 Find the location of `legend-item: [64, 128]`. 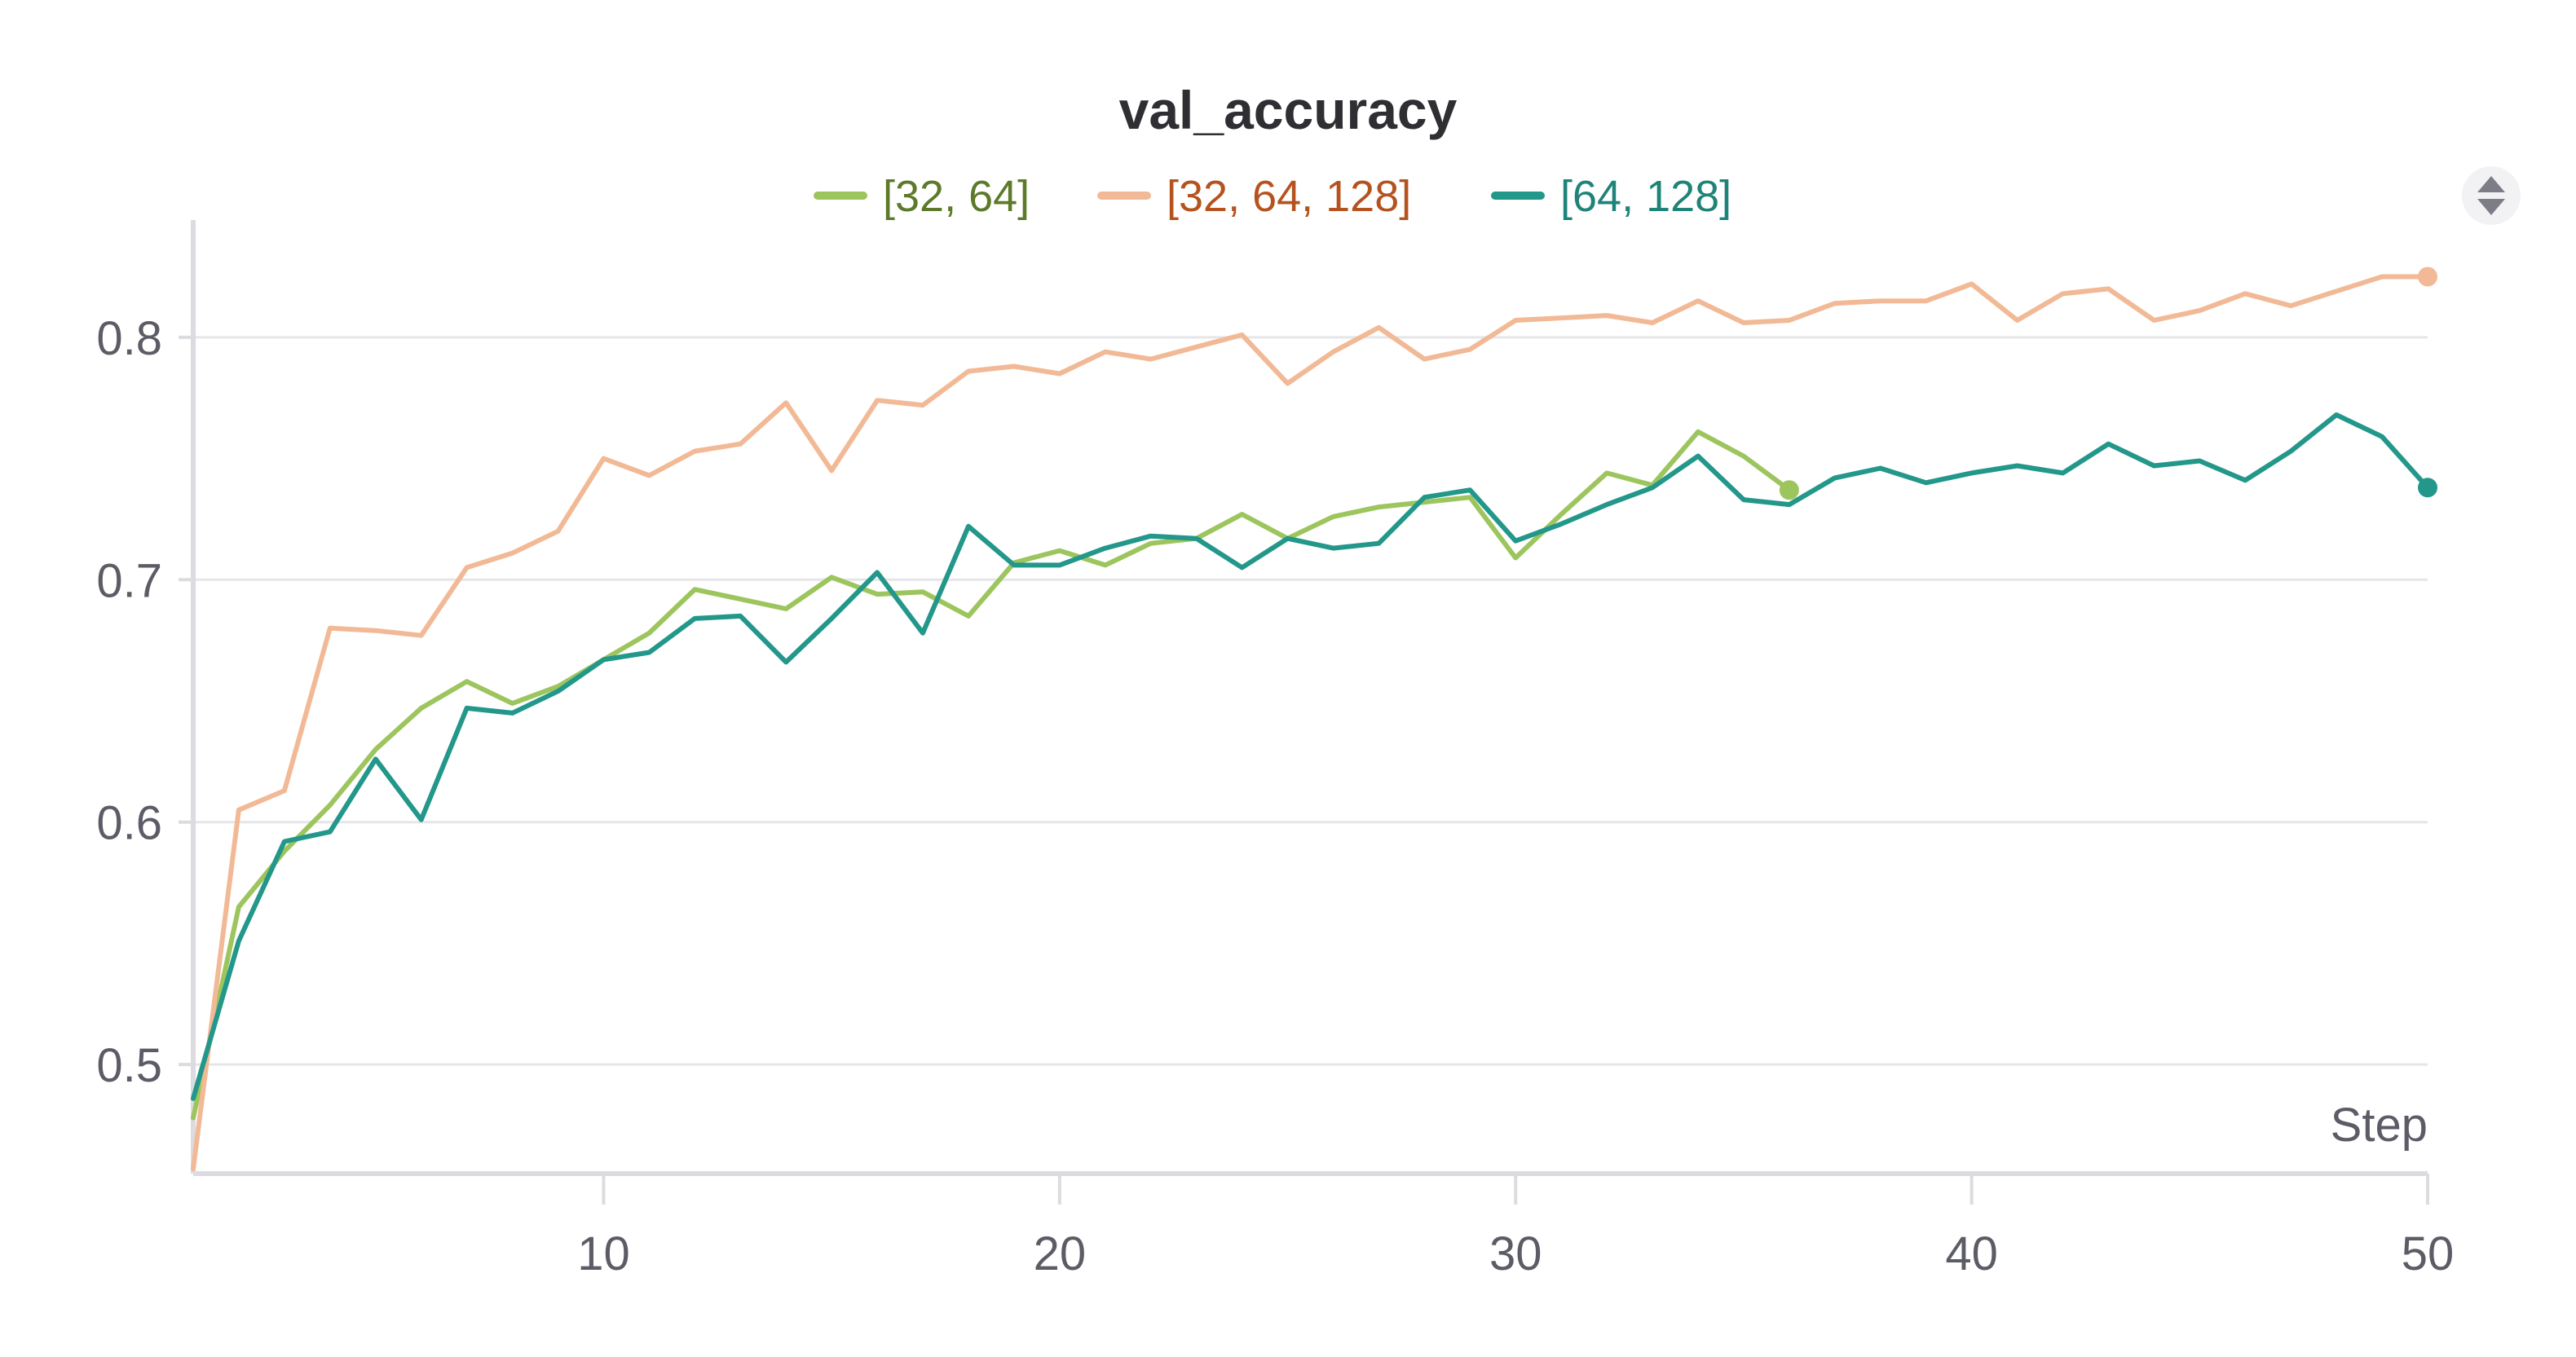

legend-item: [64, 128] is located at coordinates (1611, 196).